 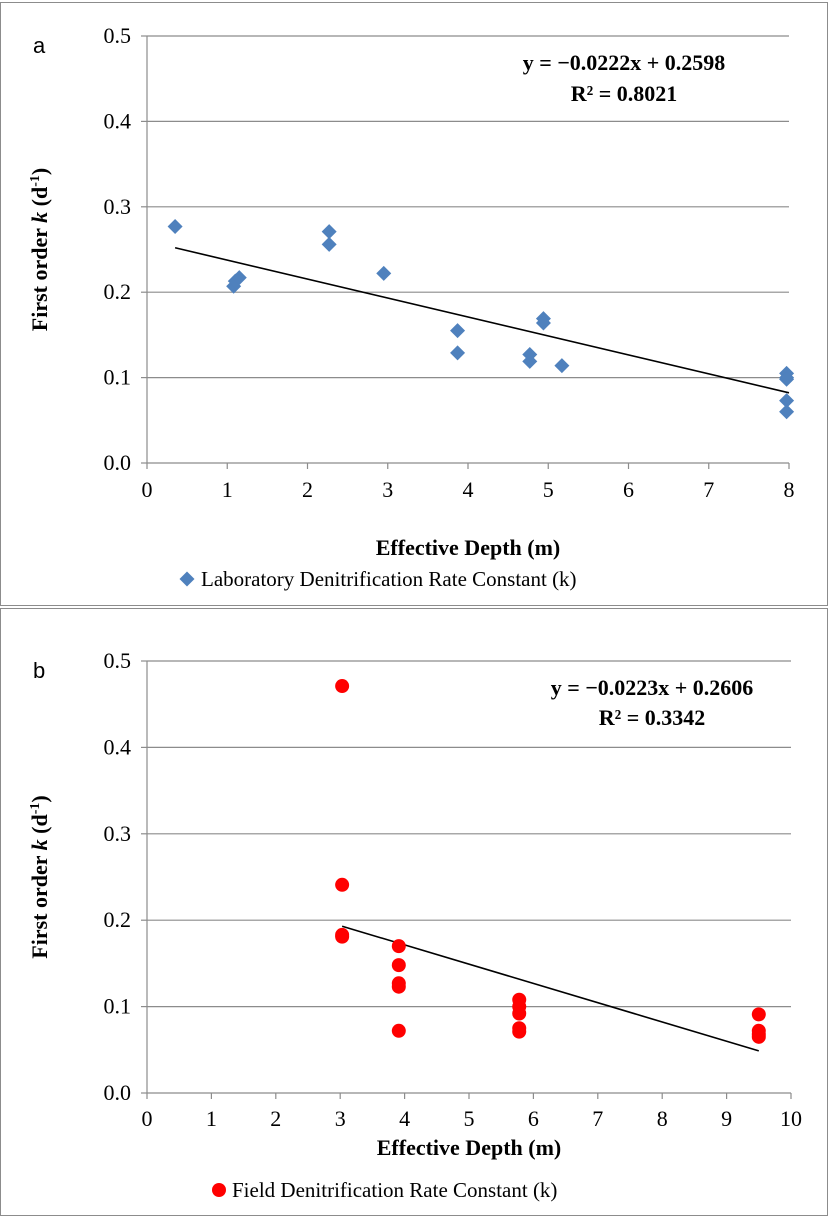 I want to click on panel-label: a, so click(x=39, y=45).